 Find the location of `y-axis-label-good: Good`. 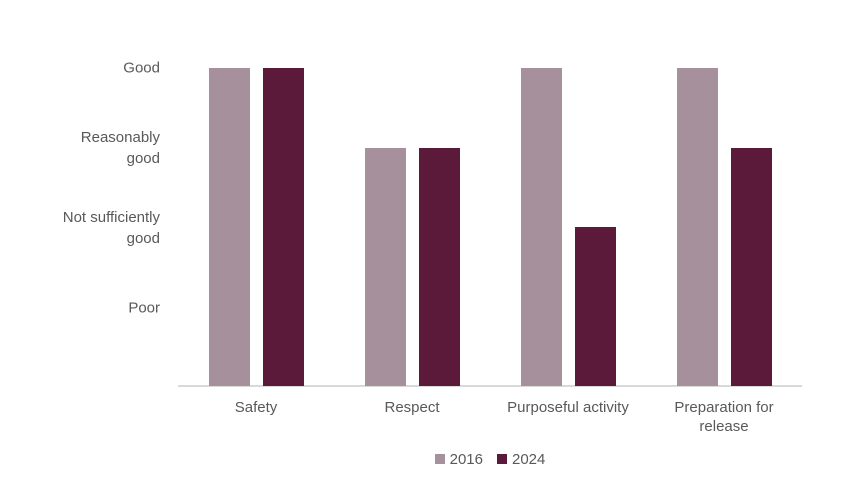

y-axis-label-good: Good is located at coordinates (141, 68).